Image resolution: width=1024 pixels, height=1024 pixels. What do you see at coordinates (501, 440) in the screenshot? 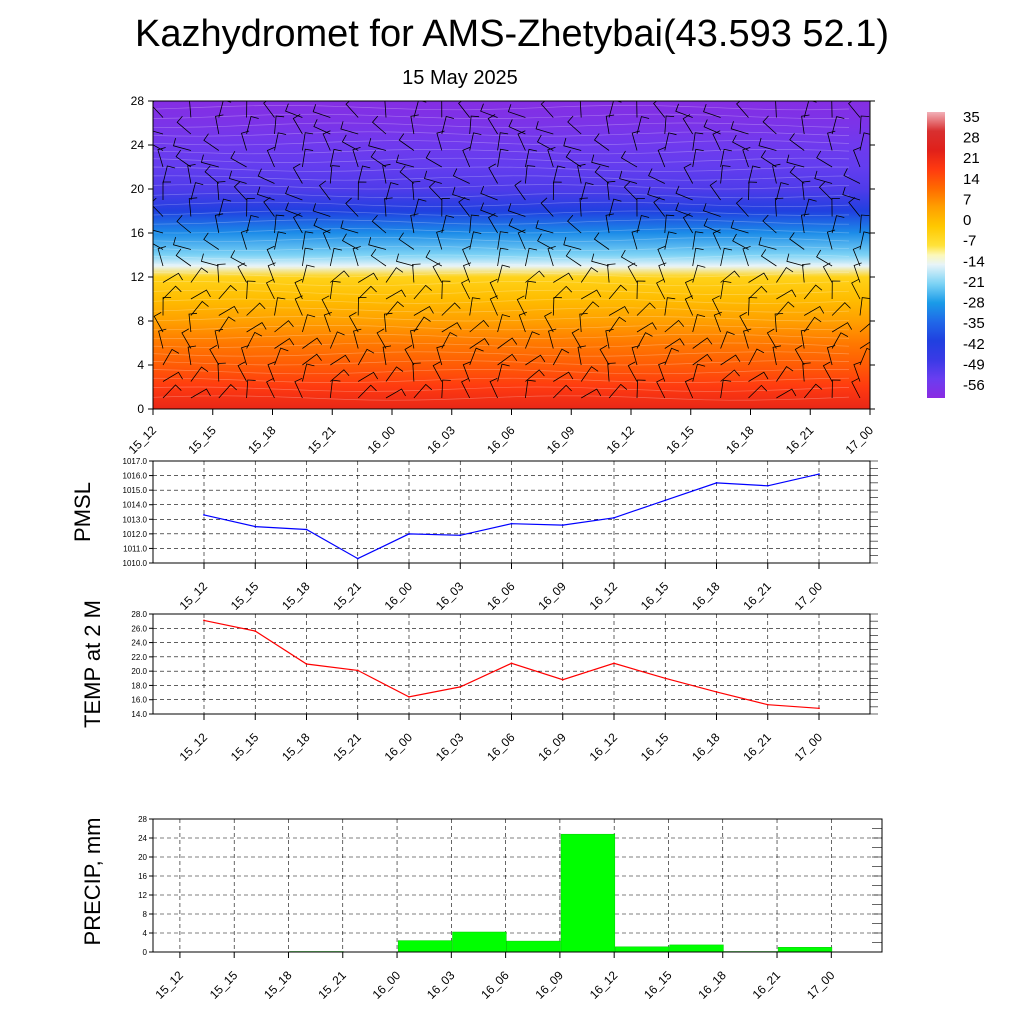
I see `heatmap-xtick-label: 16_06` at bounding box center [501, 440].